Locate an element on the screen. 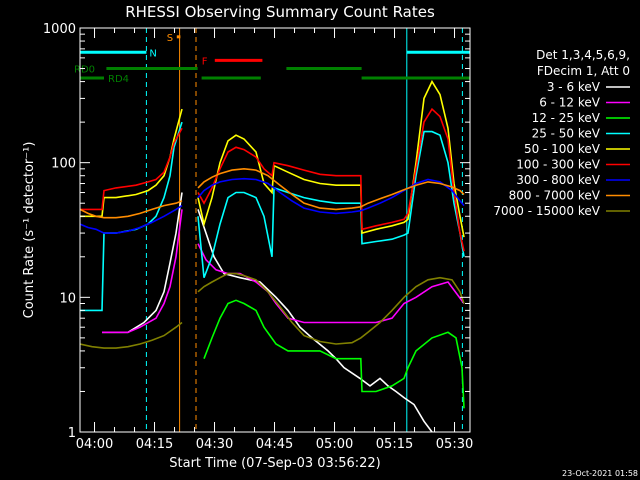 The width and height of the screenshot is (640, 480). x-tick-label-1: 04:15 is located at coordinates (154, 444).